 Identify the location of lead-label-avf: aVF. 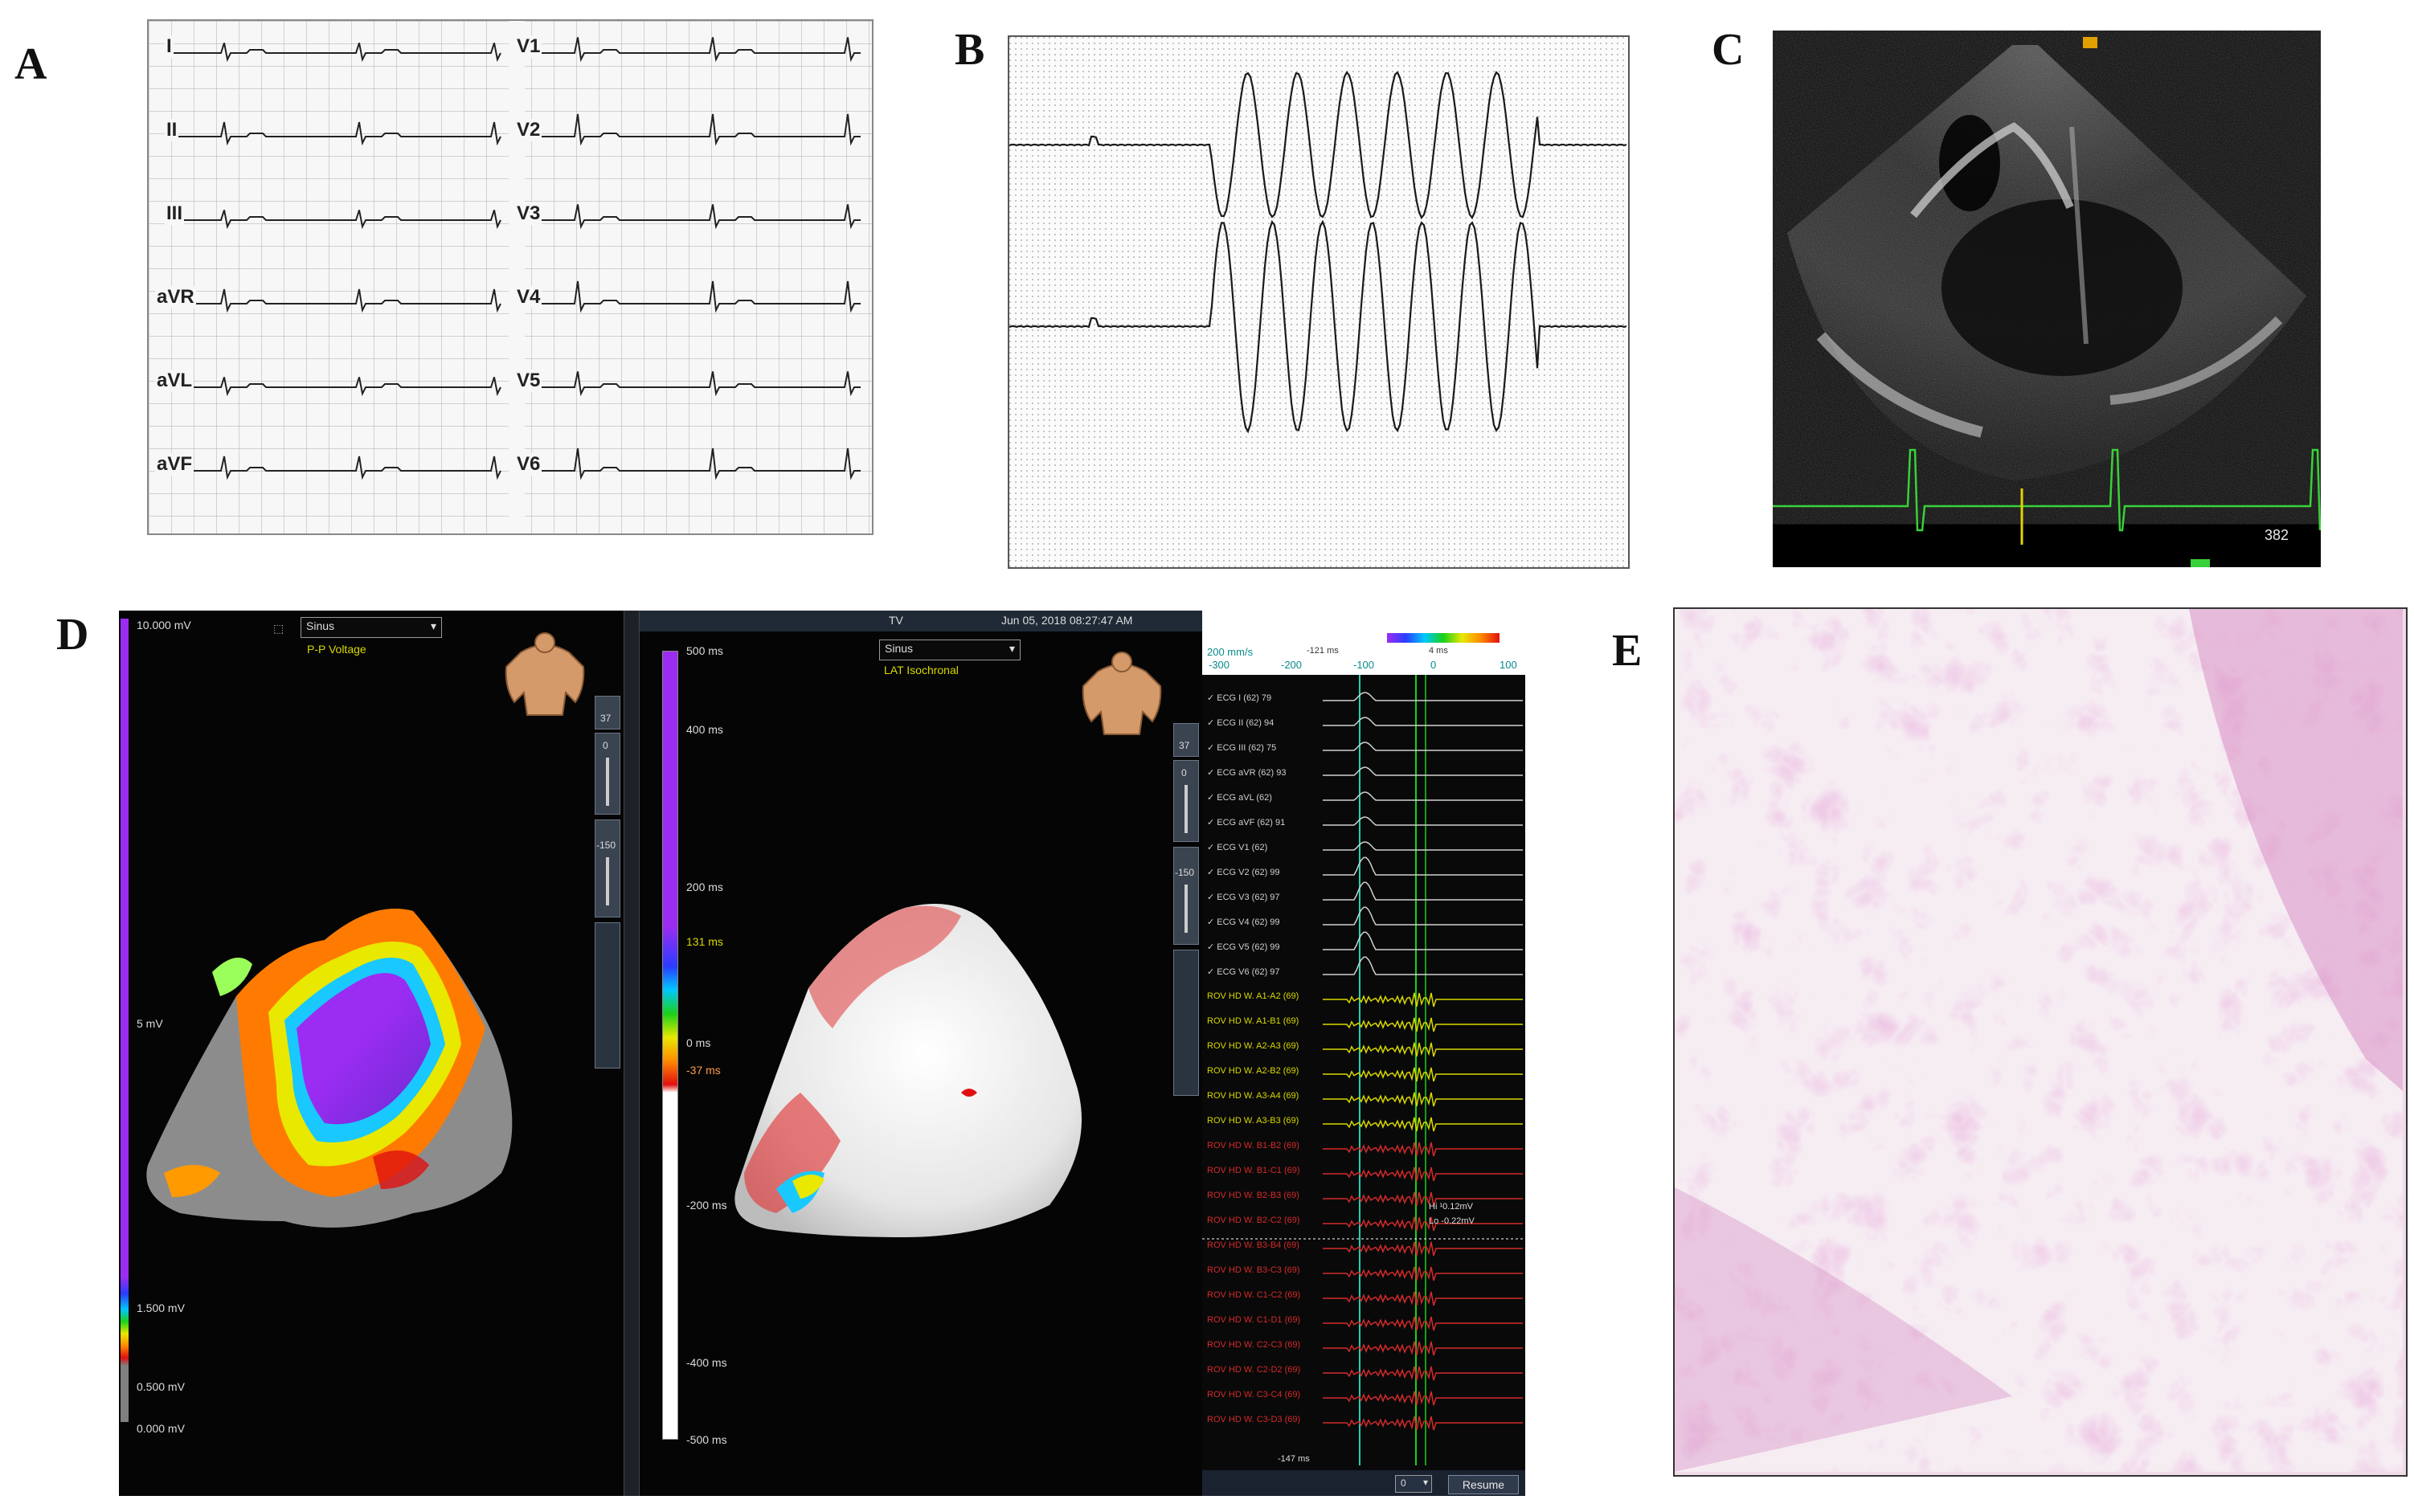
(175, 464).